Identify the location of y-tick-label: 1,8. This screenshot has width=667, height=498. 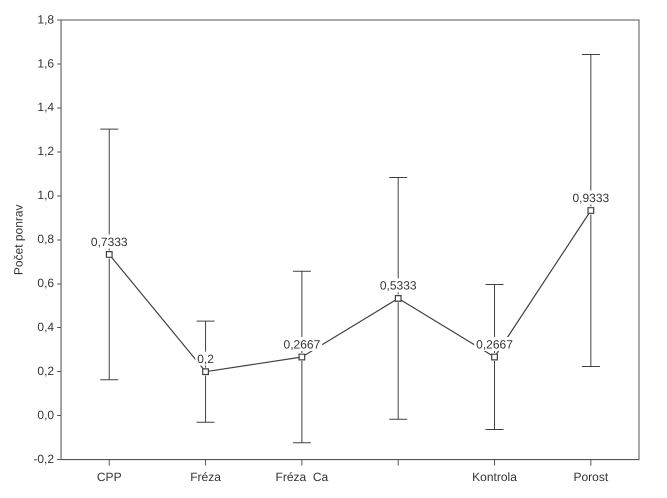
(45, 19).